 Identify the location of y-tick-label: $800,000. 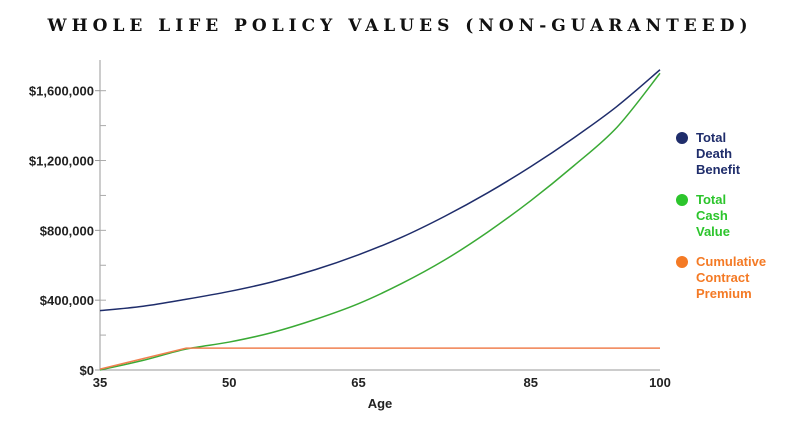
(67, 230).